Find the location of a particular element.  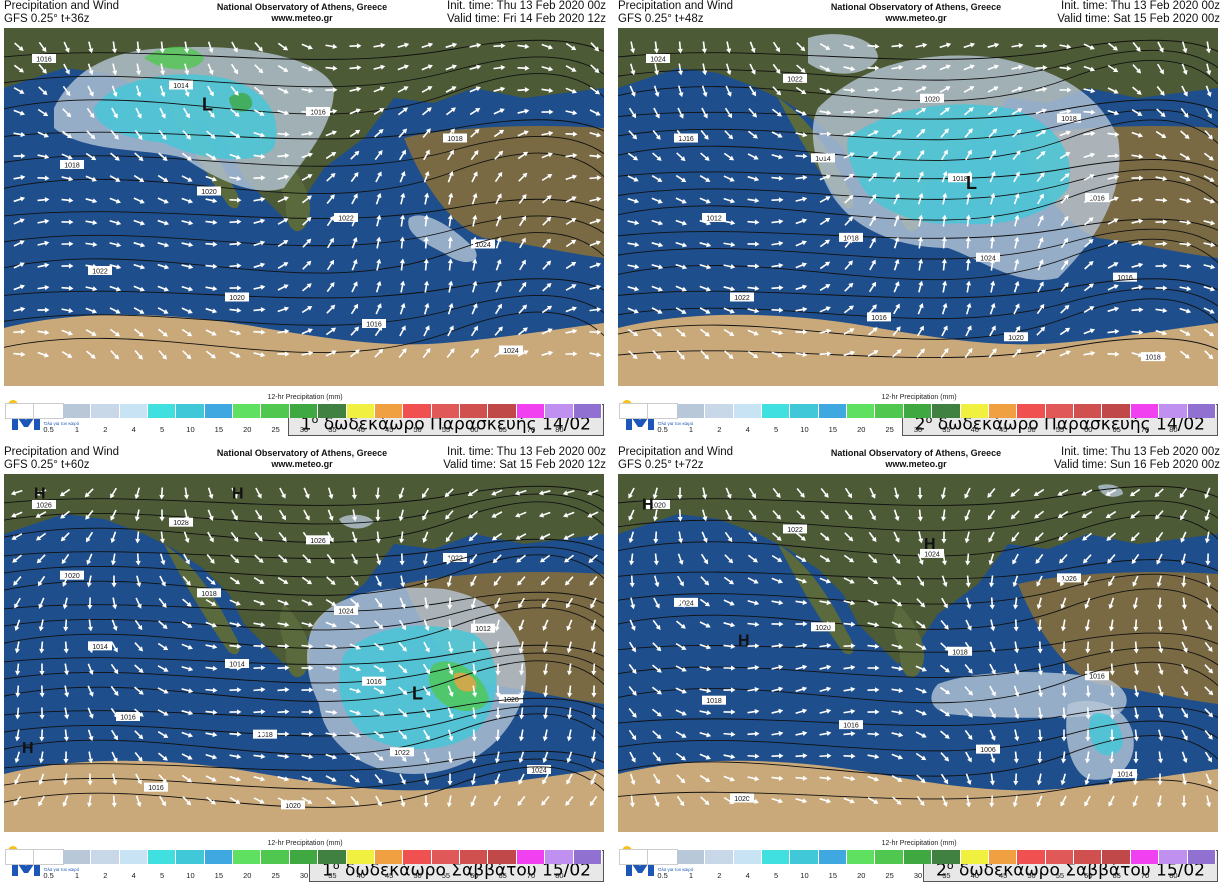

precip-legend-ticks: 0.5 1 2 4 5 10 15 20 25 30 35 40 45 50 55 60 65 70 80 is located at coordinates (304, 431).